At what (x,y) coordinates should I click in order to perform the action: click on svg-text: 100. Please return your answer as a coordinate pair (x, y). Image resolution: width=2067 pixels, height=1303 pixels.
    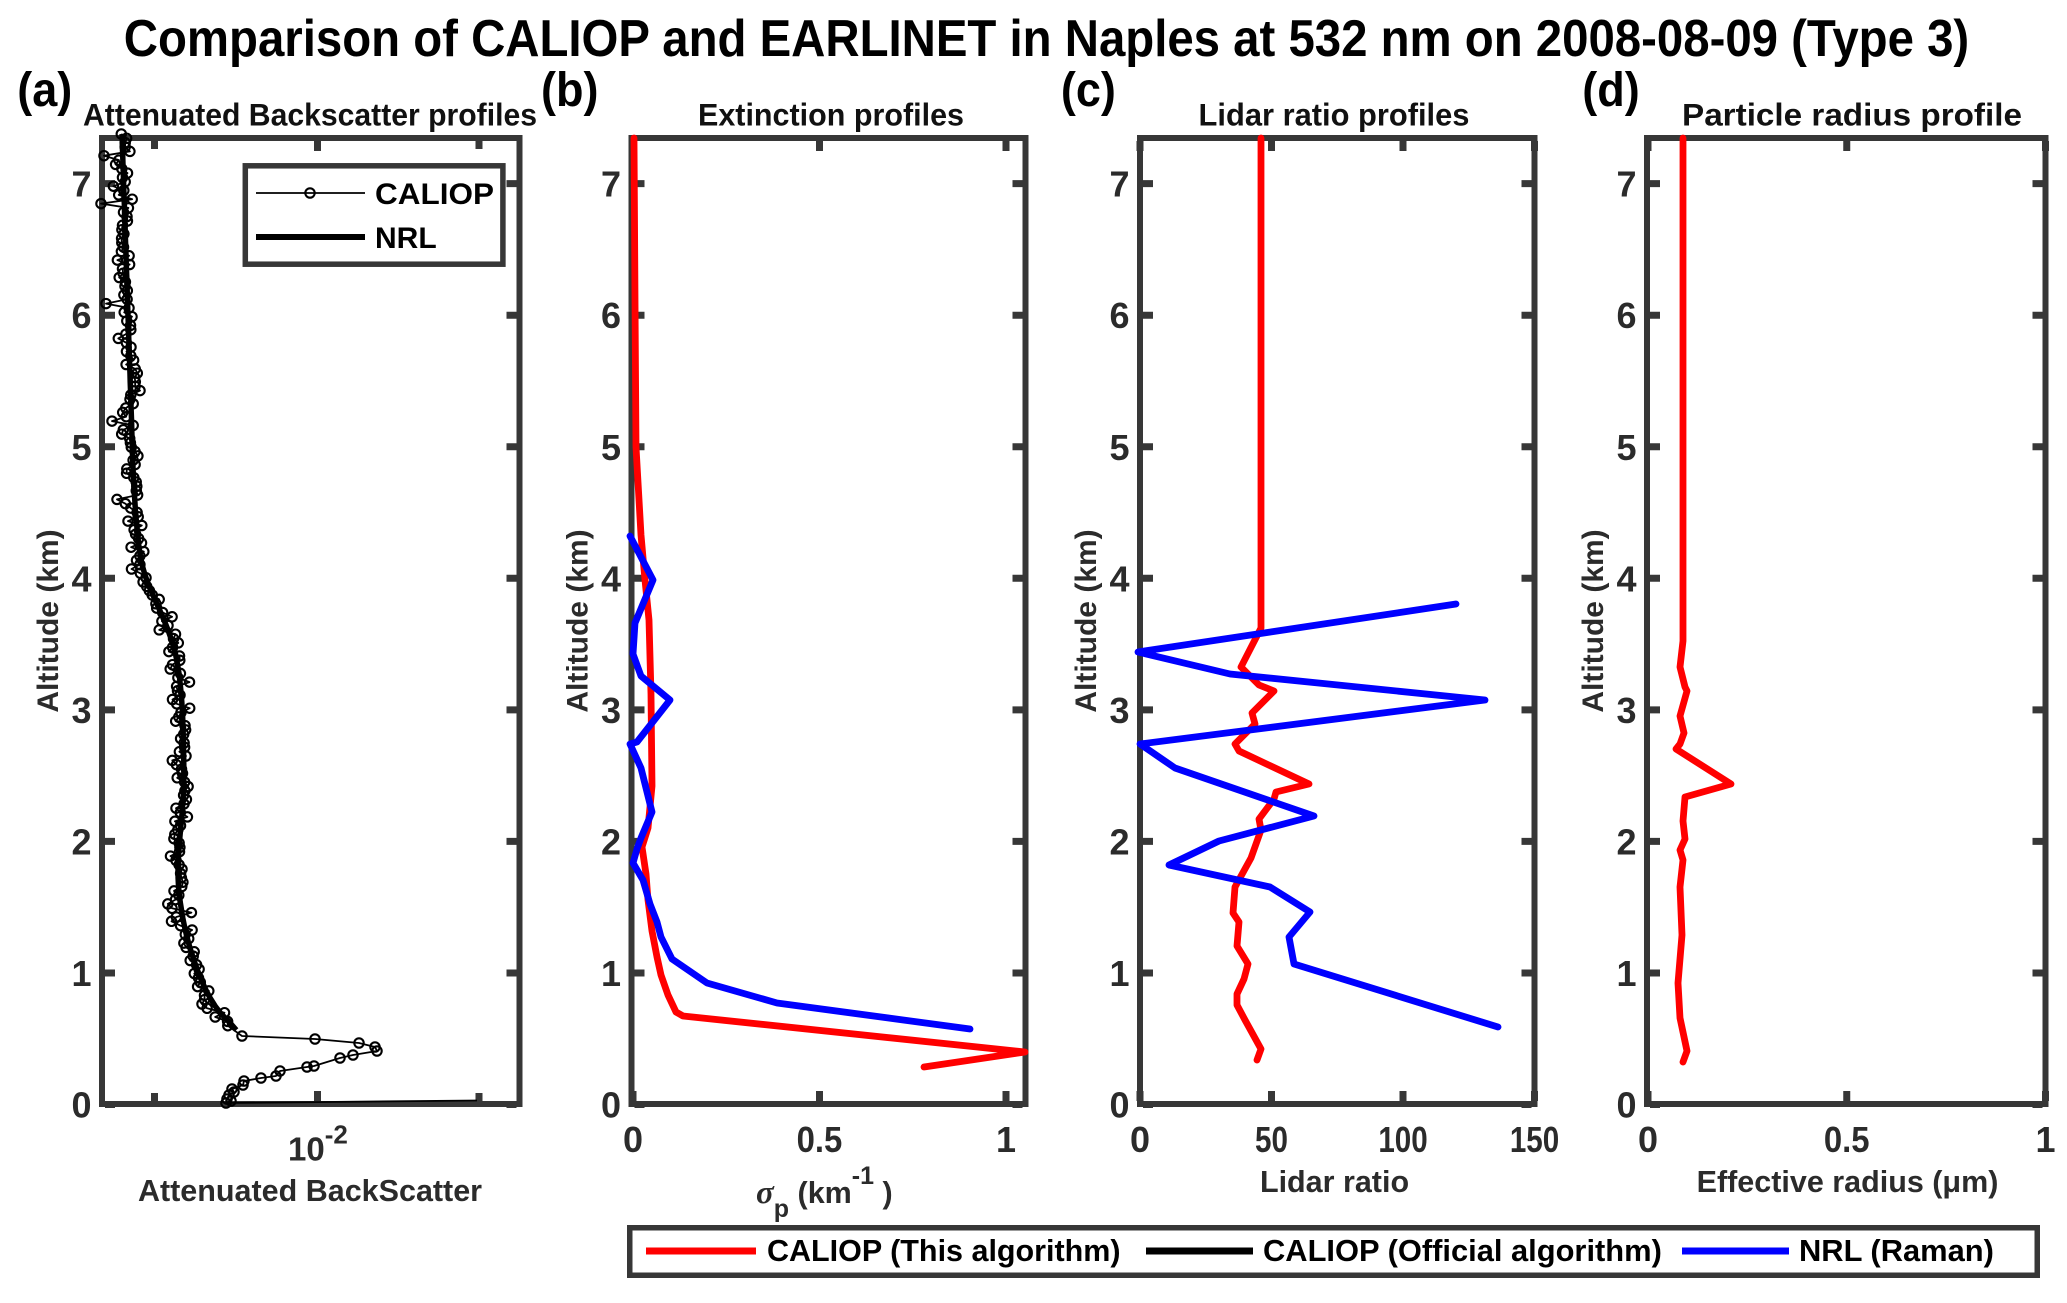
    Looking at the image, I should click on (1402, 1139).